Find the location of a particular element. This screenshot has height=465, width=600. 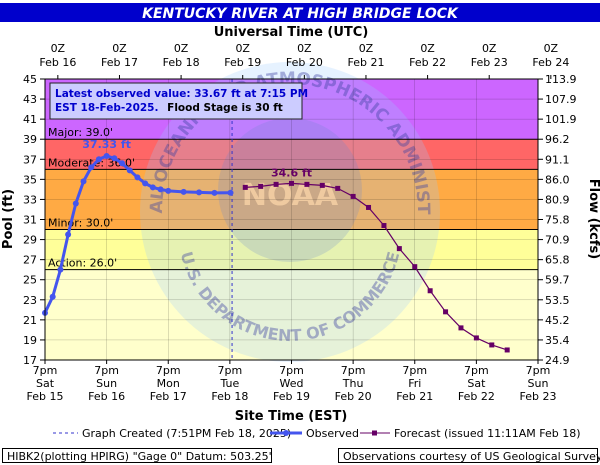

left-tick-label: 25 is located at coordinates (30, 280).